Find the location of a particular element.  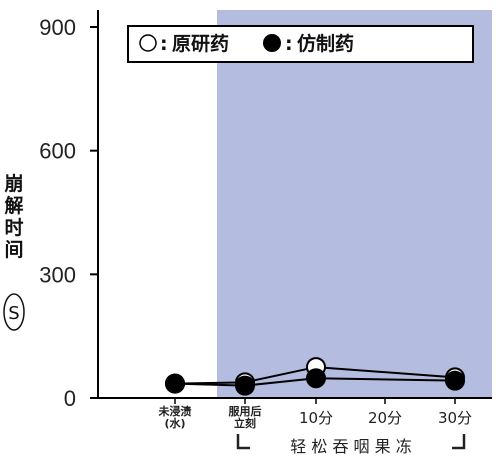

bracket-left-mark is located at coordinates (243, 442).